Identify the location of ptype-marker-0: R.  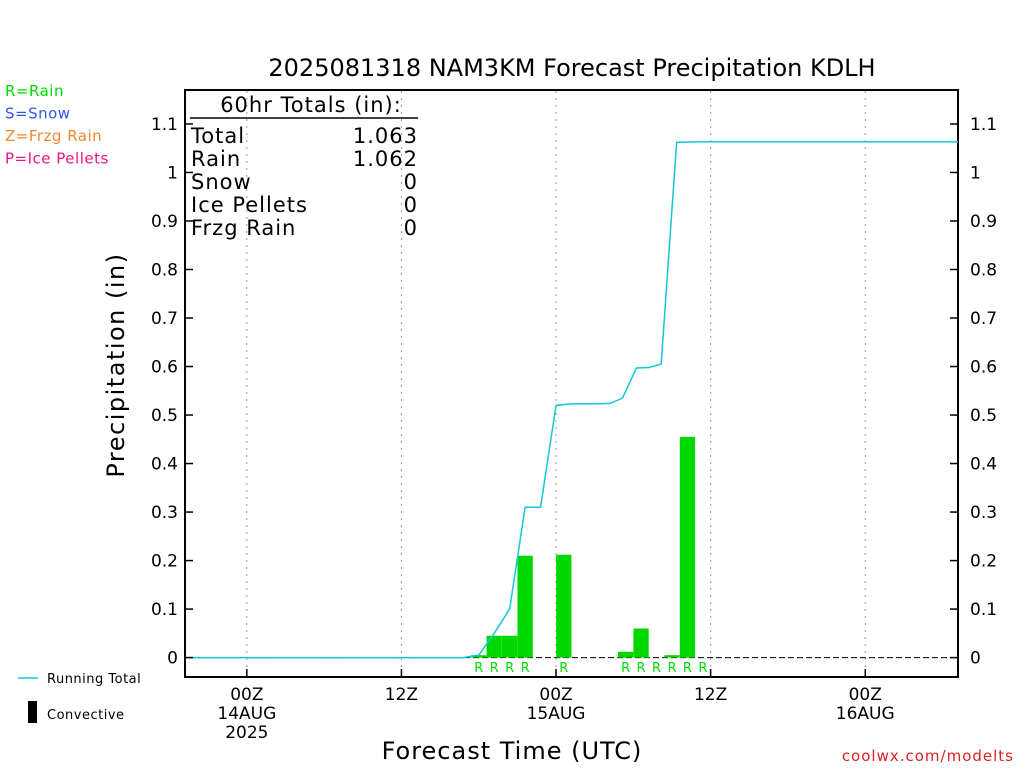
(478, 668).